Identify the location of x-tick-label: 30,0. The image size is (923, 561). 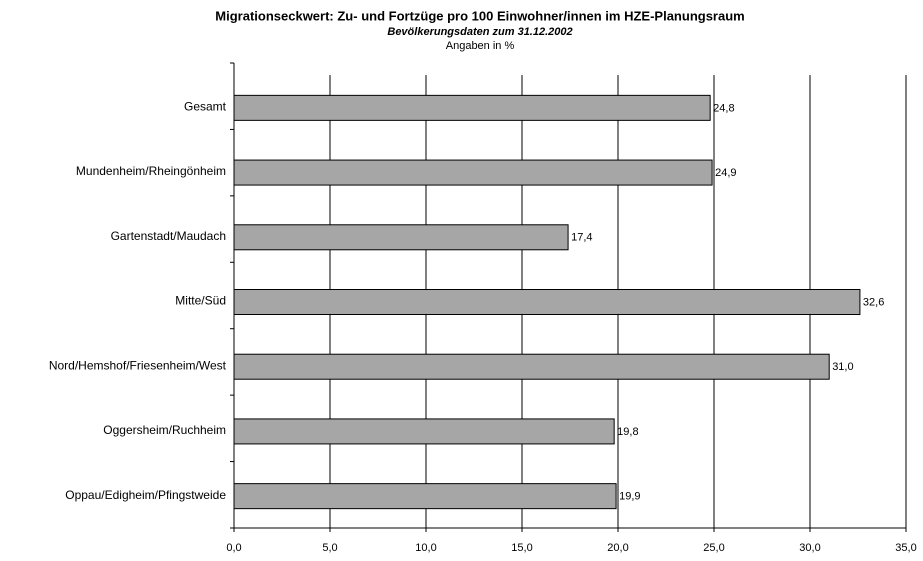
(809, 548).